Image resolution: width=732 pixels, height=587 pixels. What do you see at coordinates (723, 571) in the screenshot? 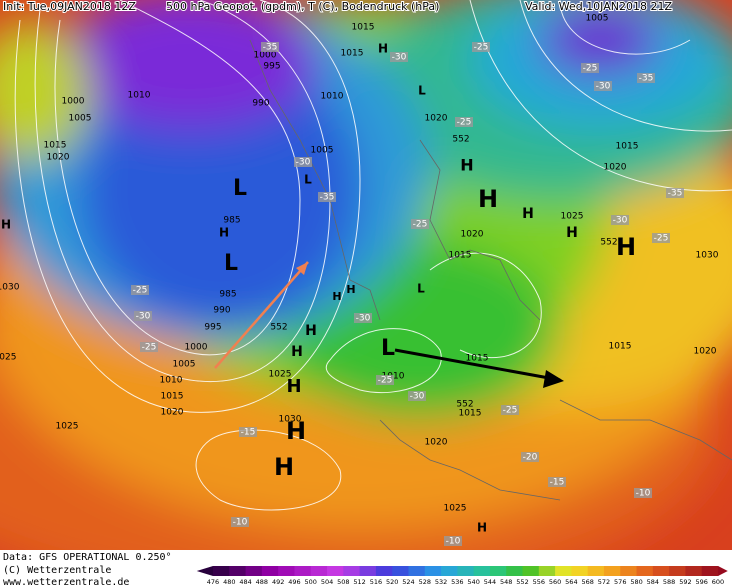
I see `colorbar-high-end` at bounding box center [723, 571].